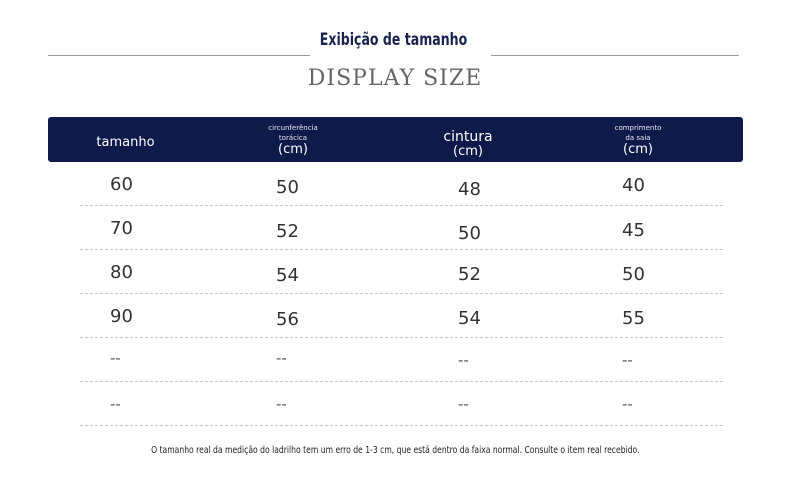 This screenshot has width=790, height=500. Describe the element at coordinates (121, 228) in the screenshot. I see `cell-size: 70` at that location.